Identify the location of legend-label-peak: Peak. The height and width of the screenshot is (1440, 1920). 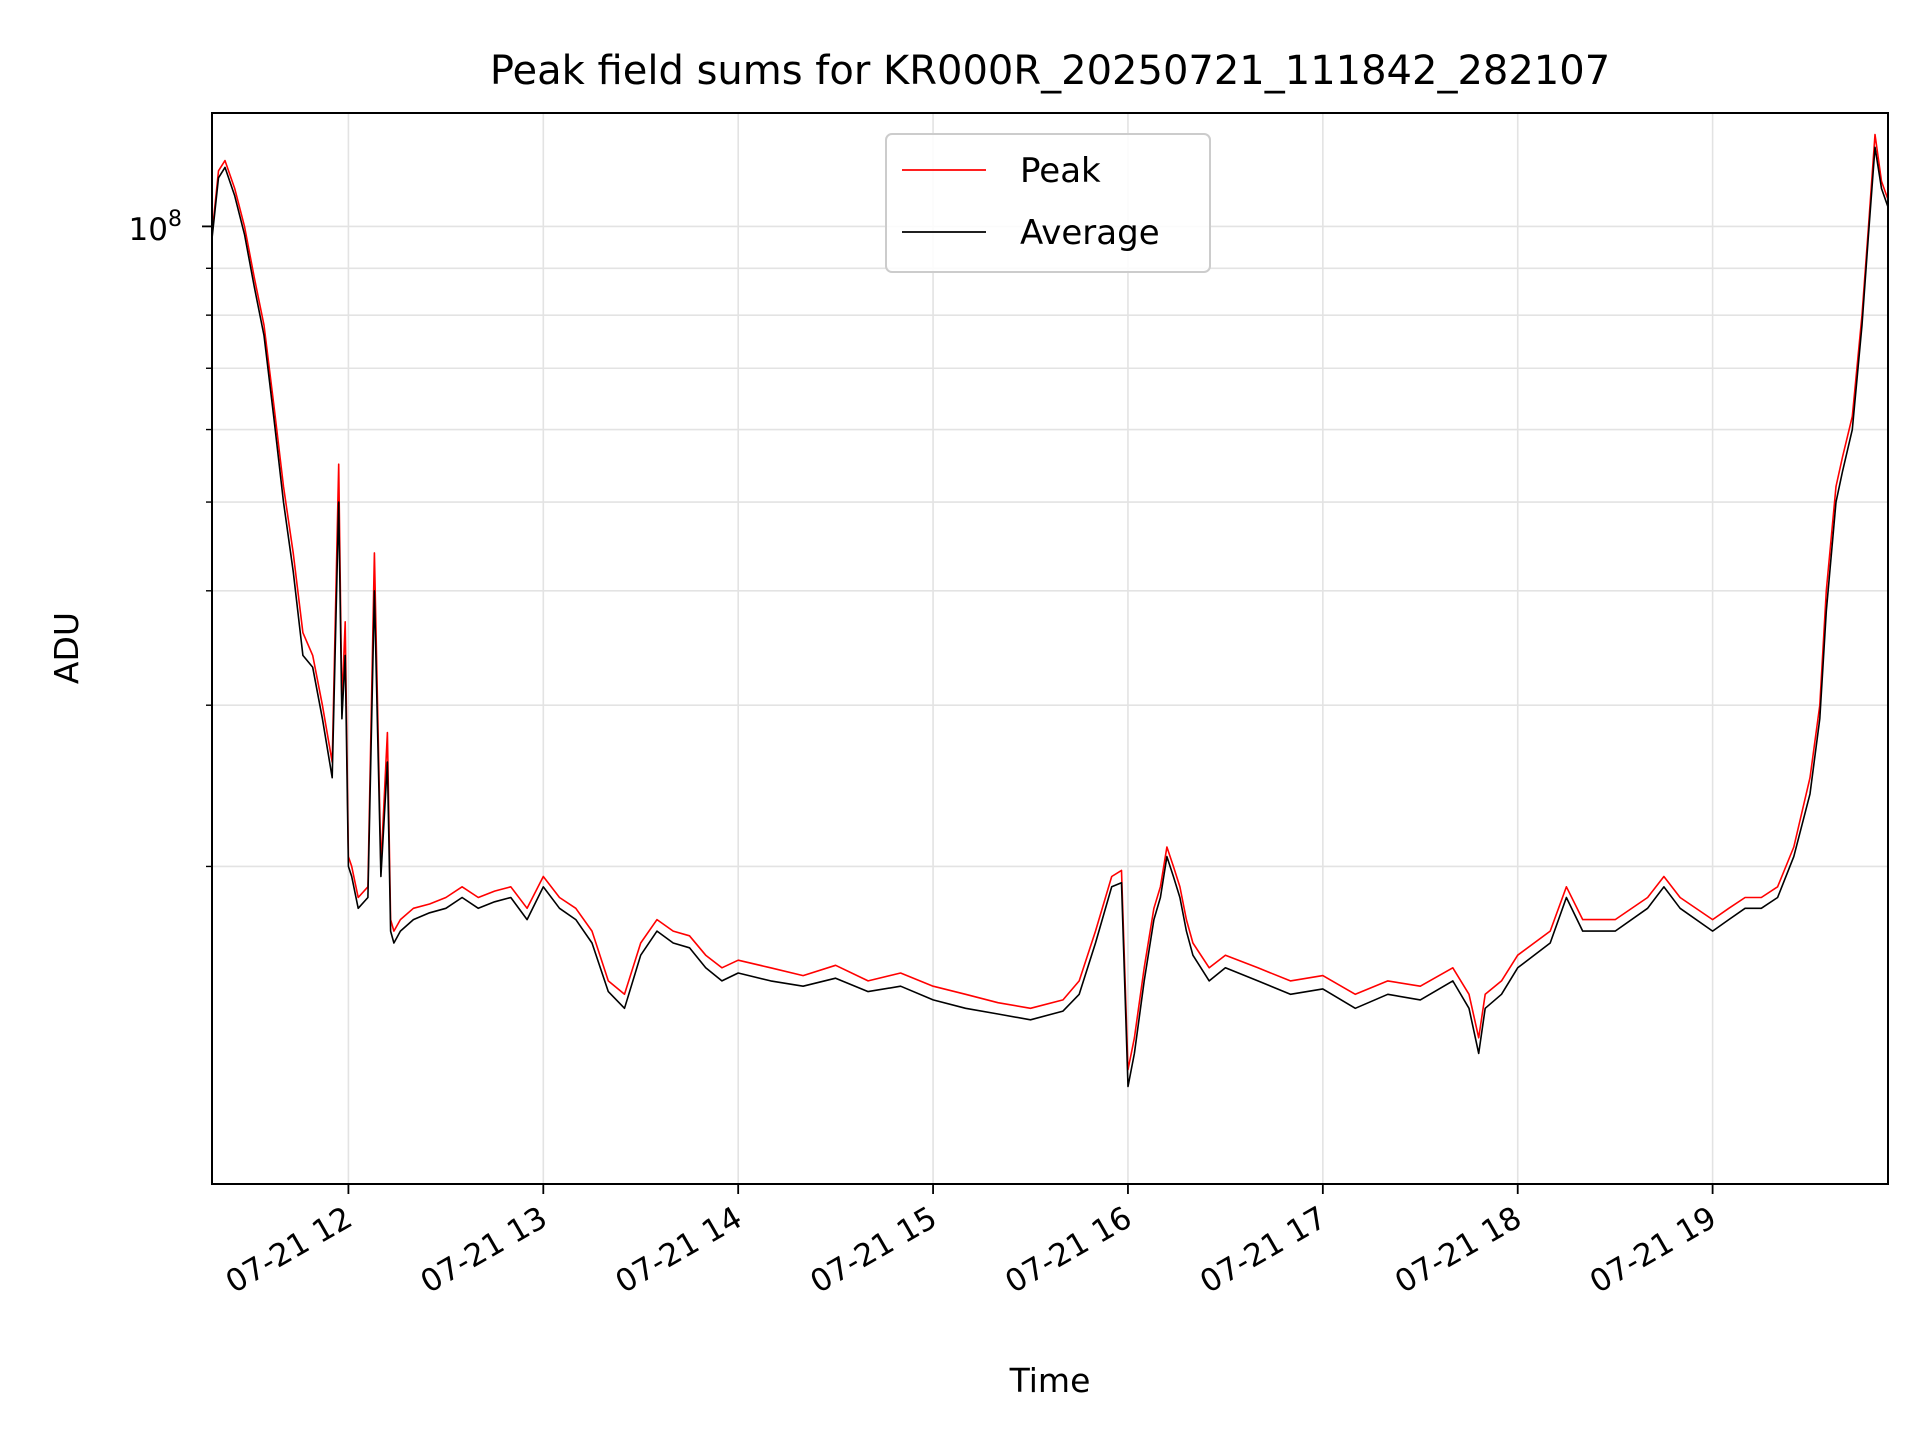
(1060, 171).